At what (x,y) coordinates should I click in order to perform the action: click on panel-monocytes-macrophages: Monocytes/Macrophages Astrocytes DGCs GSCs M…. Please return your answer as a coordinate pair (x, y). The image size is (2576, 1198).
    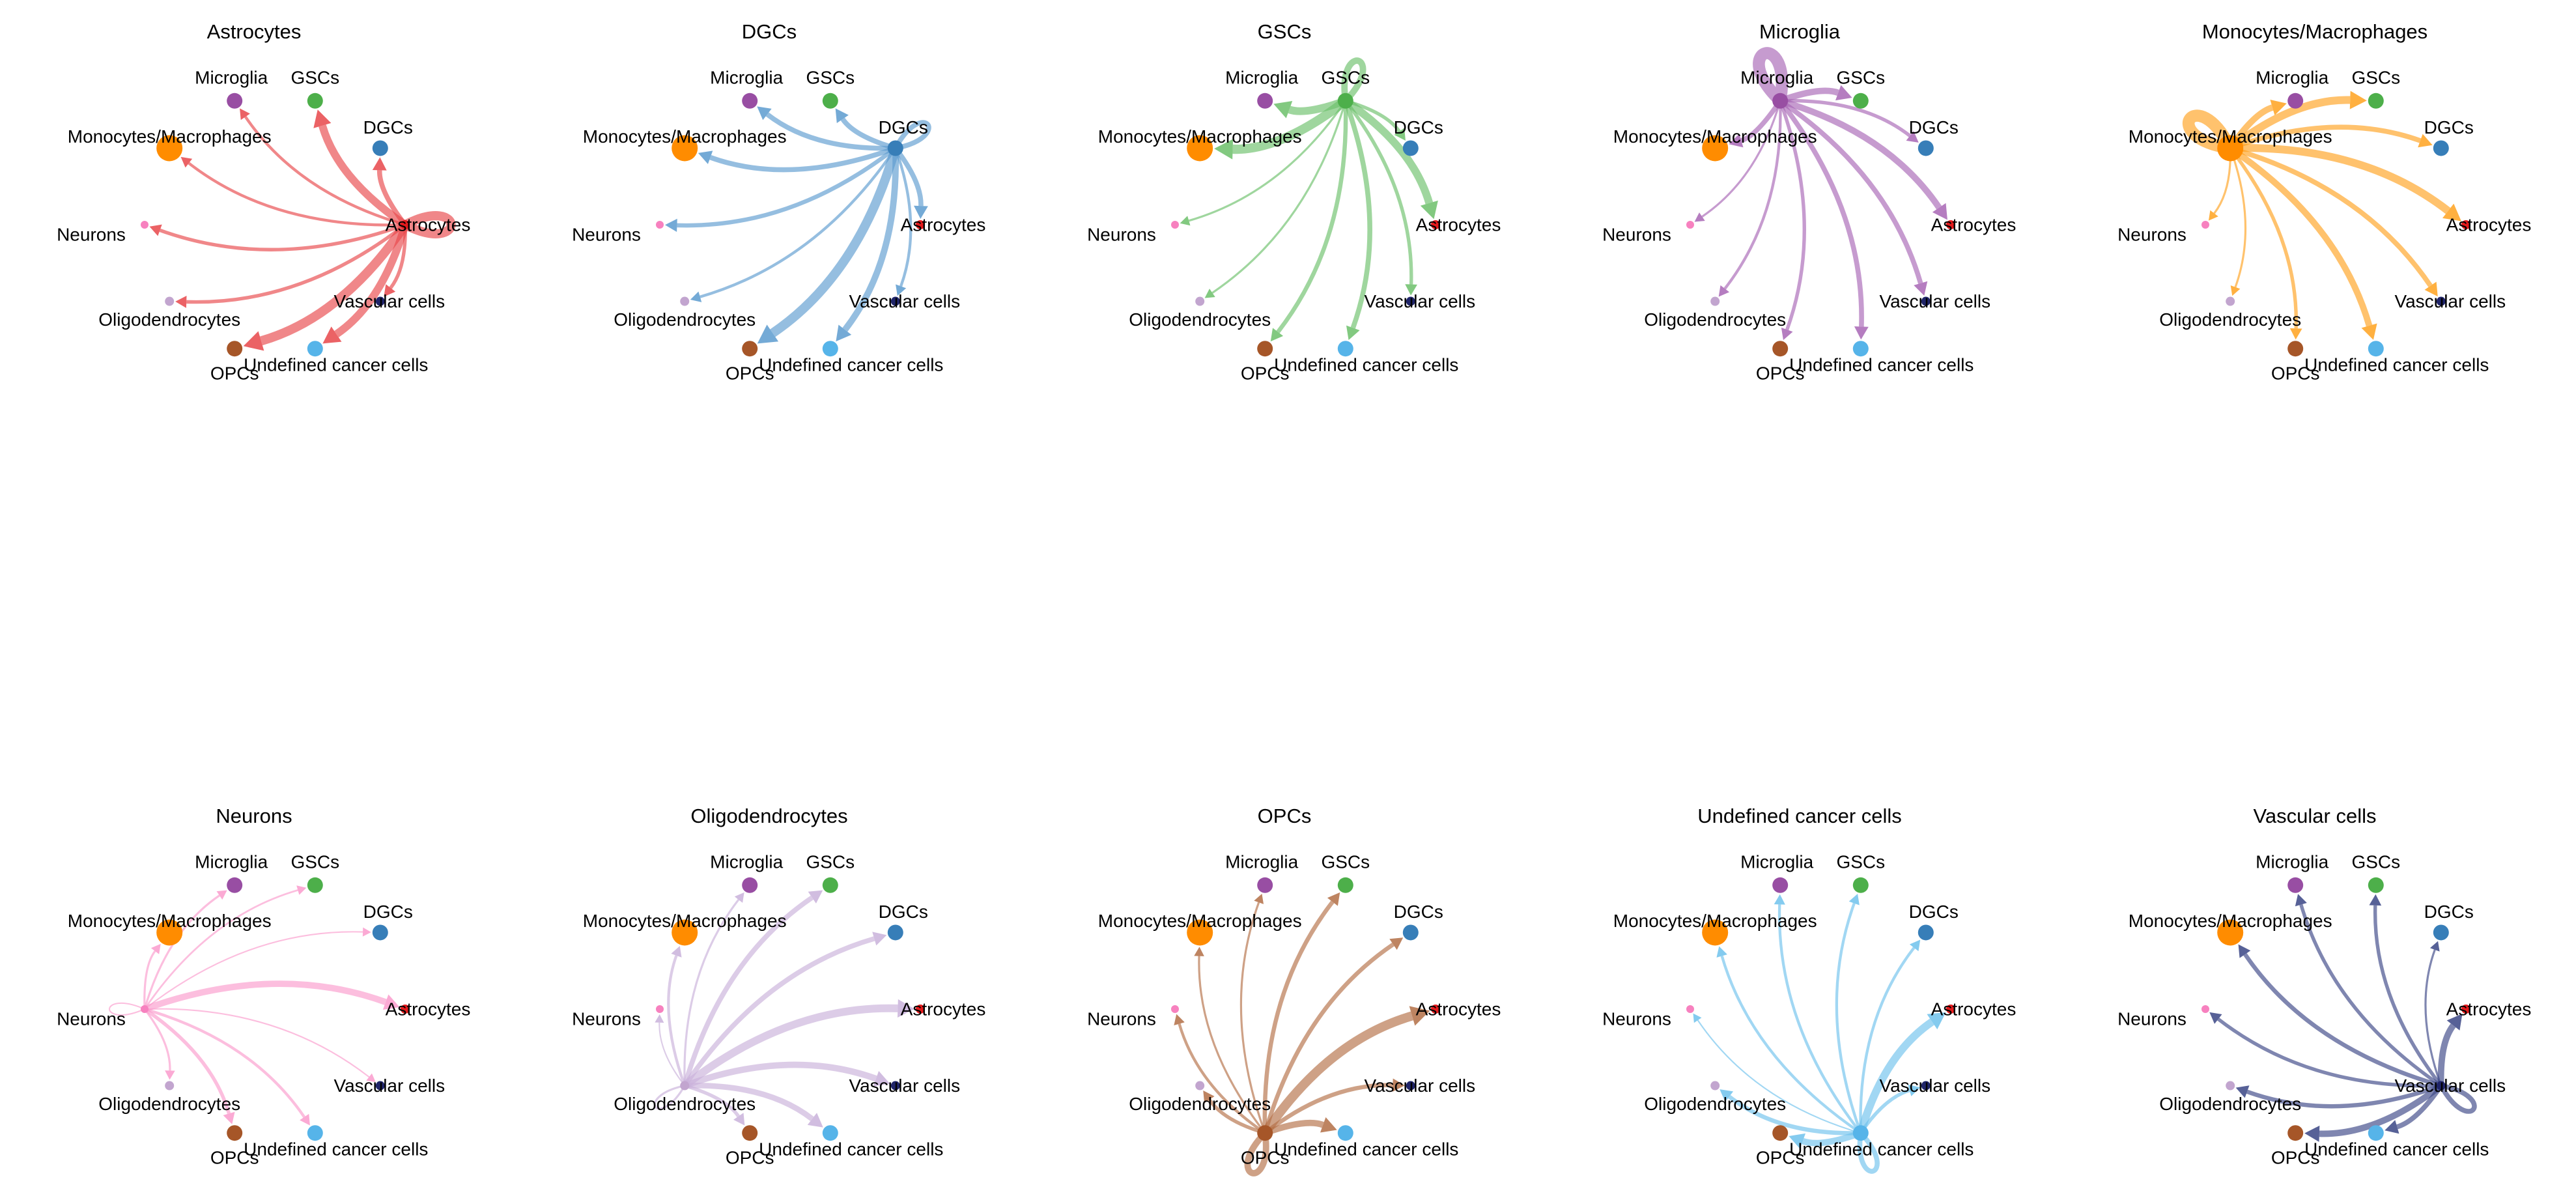
    Looking at the image, I should click on (2324, 202).